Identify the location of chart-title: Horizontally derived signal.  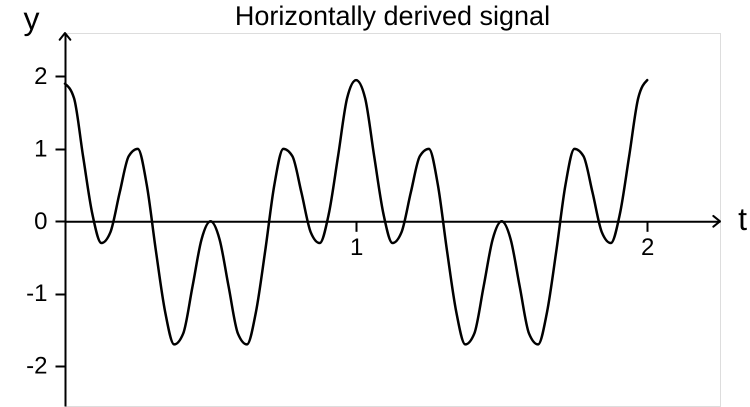
(392, 16).